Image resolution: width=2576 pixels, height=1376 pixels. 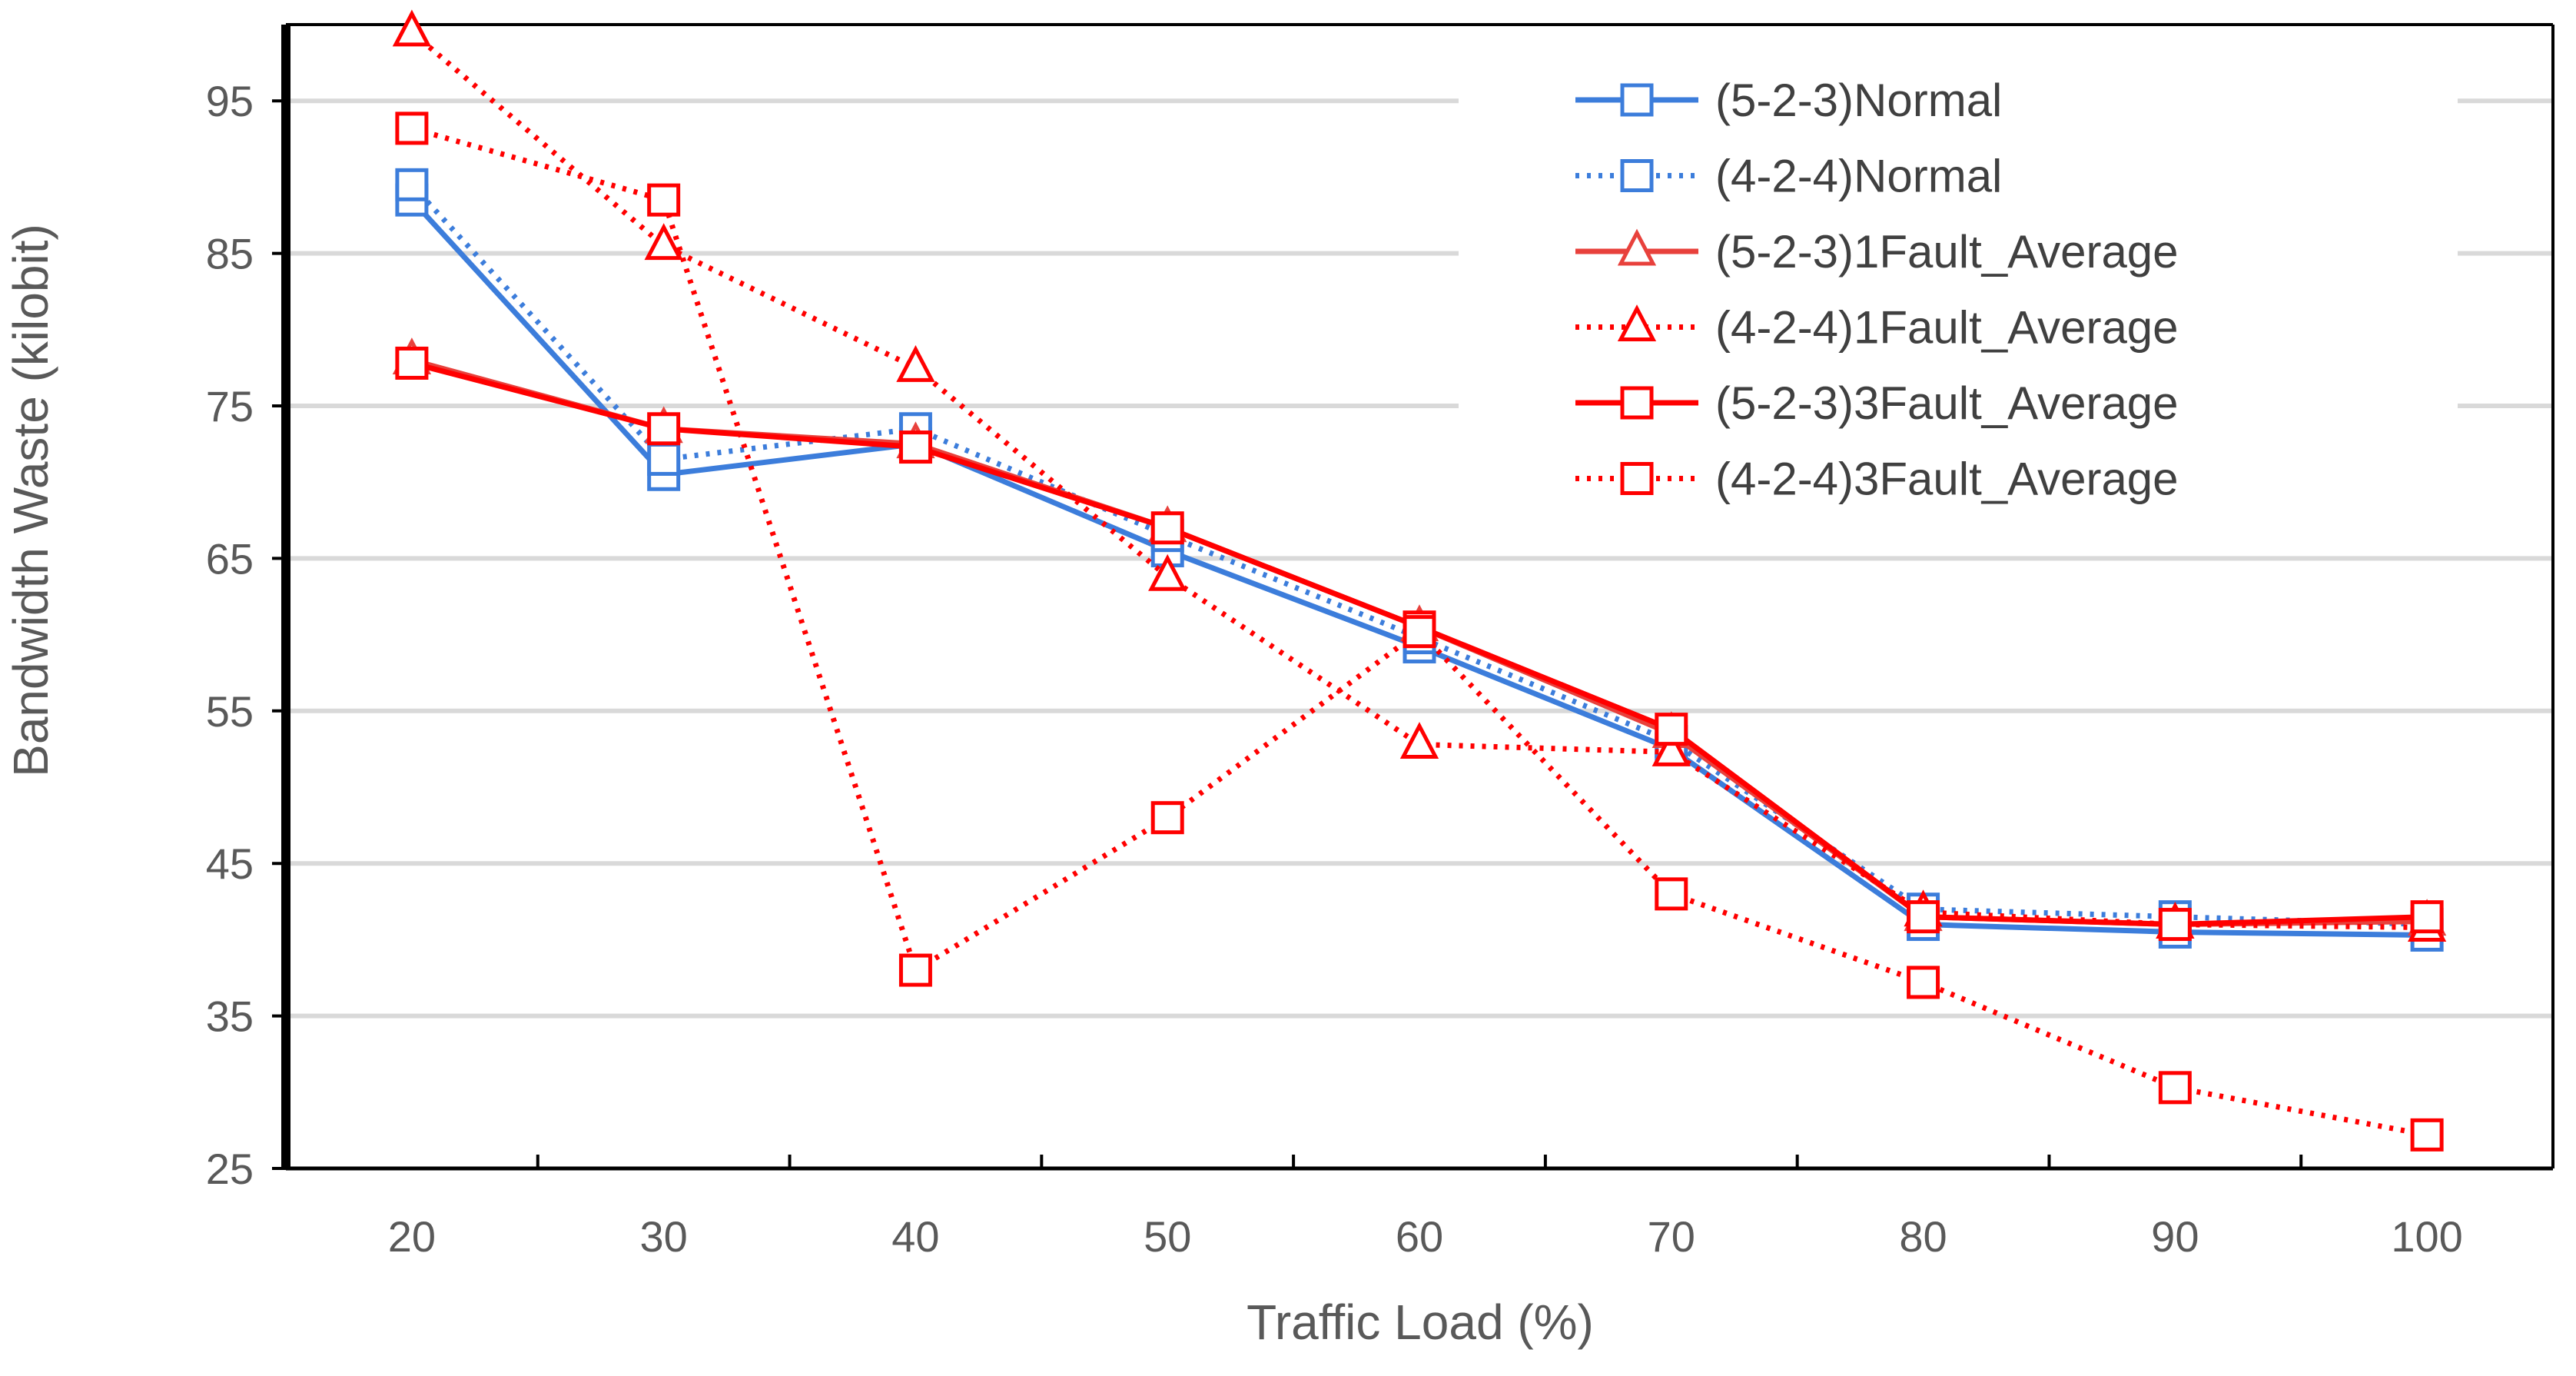 I want to click on y-tick-label: 65, so click(x=230, y=558).